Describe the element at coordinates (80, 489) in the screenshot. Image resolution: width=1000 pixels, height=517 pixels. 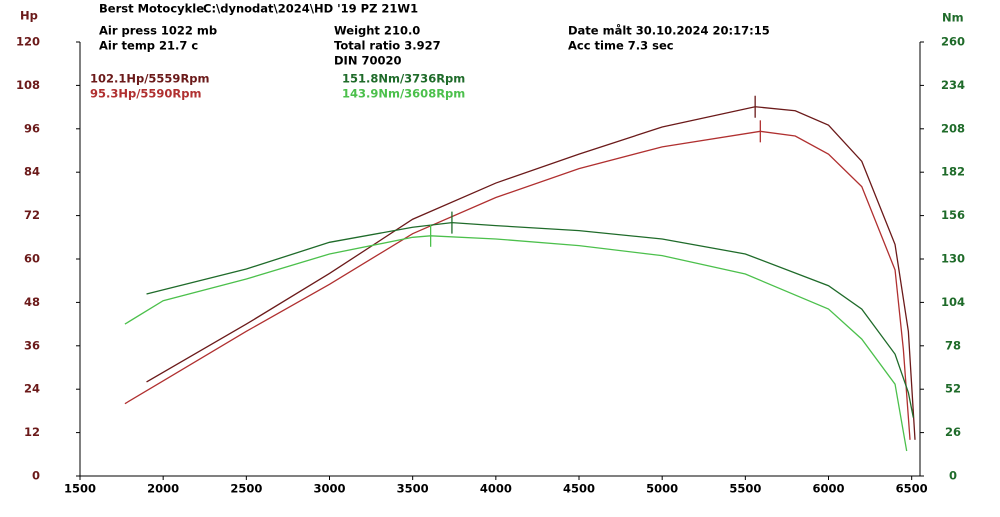
I see `x-tick-label: 1500` at that location.